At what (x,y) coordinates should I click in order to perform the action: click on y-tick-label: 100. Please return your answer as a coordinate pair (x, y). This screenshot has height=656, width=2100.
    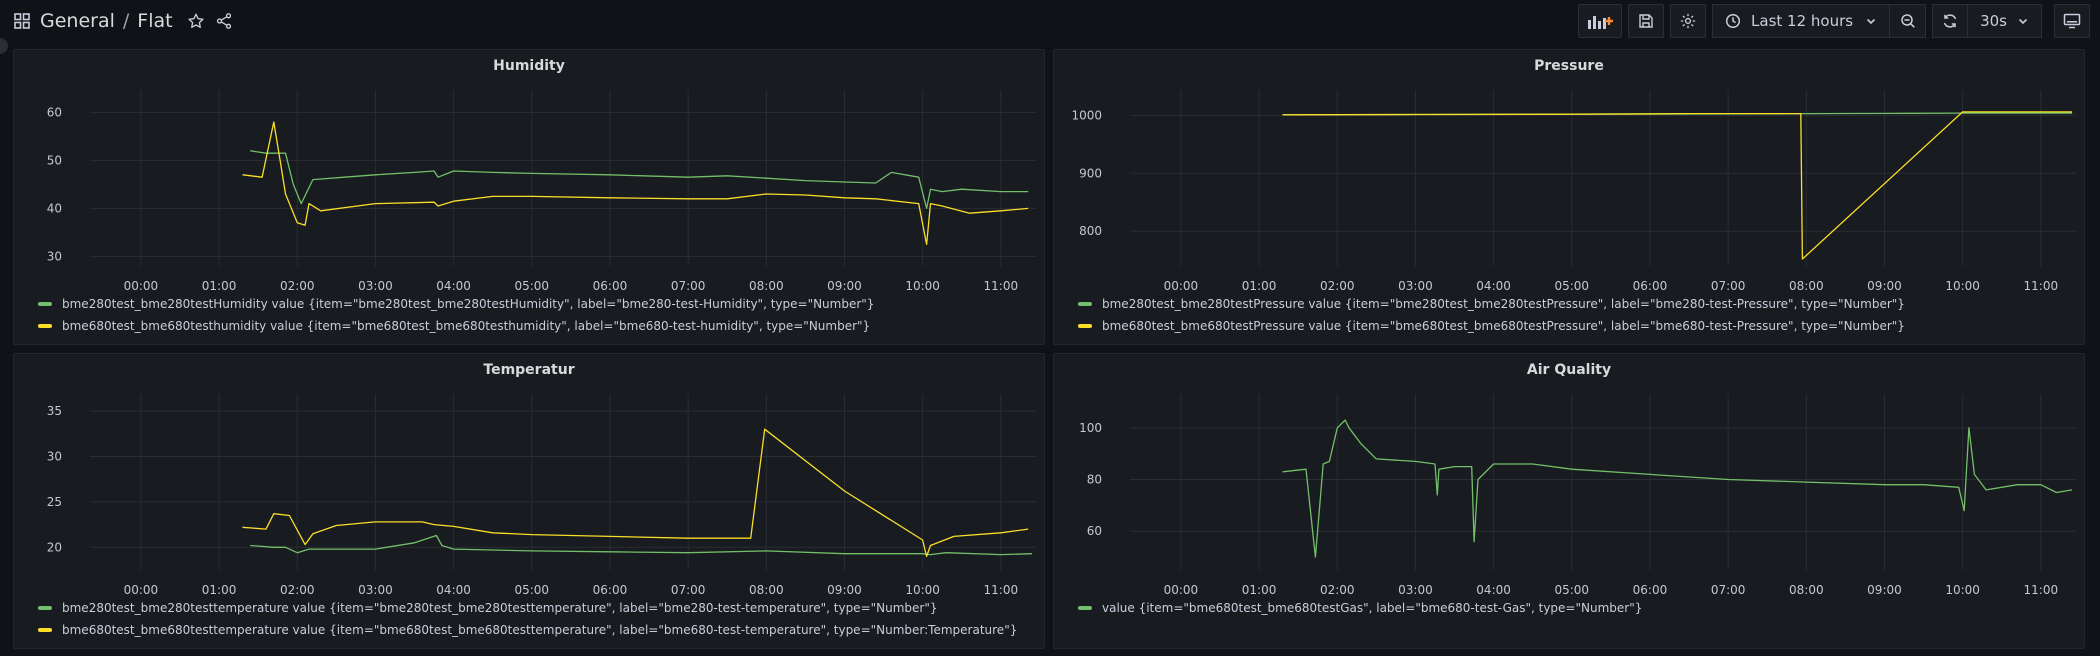
    Looking at the image, I should click on (1090, 428).